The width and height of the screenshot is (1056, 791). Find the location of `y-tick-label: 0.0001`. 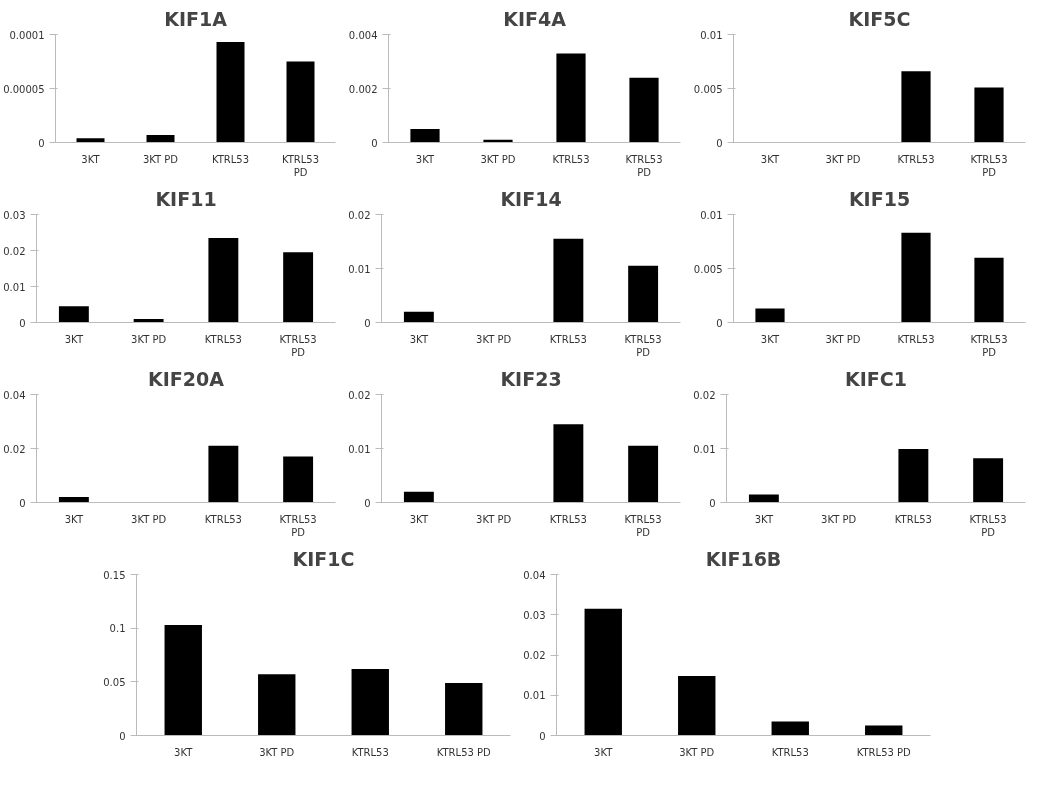

y-tick-label: 0.0001 is located at coordinates (27, 35).